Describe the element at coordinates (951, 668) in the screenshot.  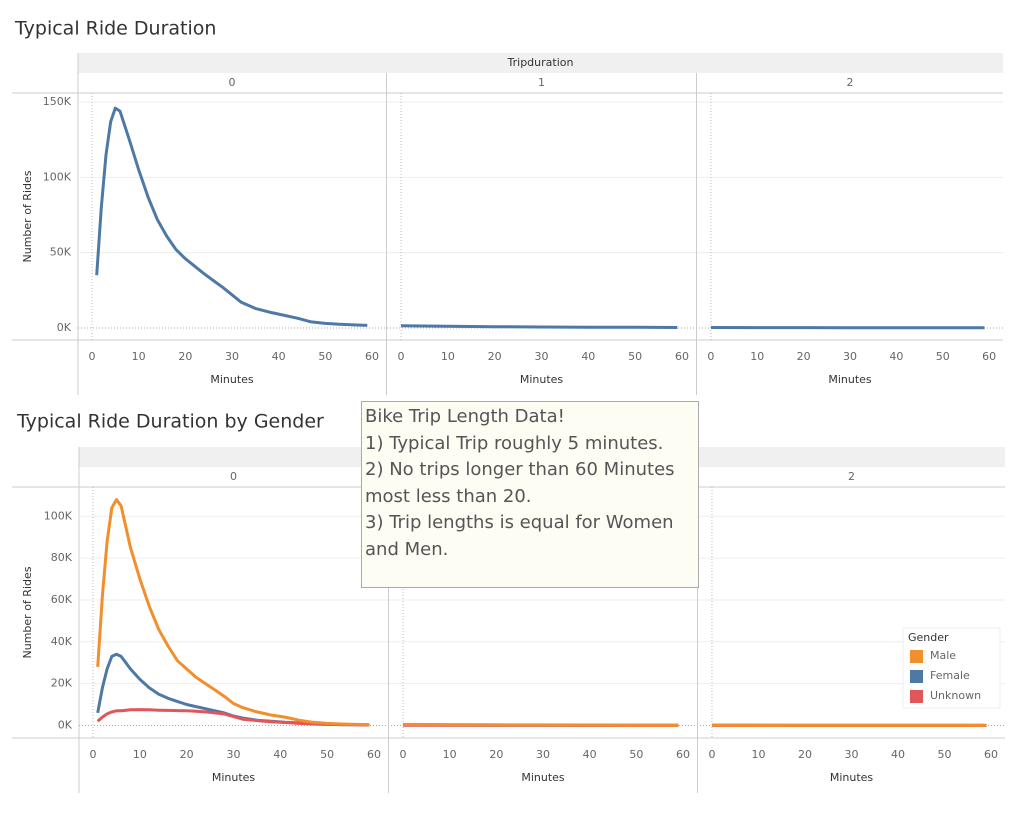
I see `legend: Gender Male Female Unknown` at that location.